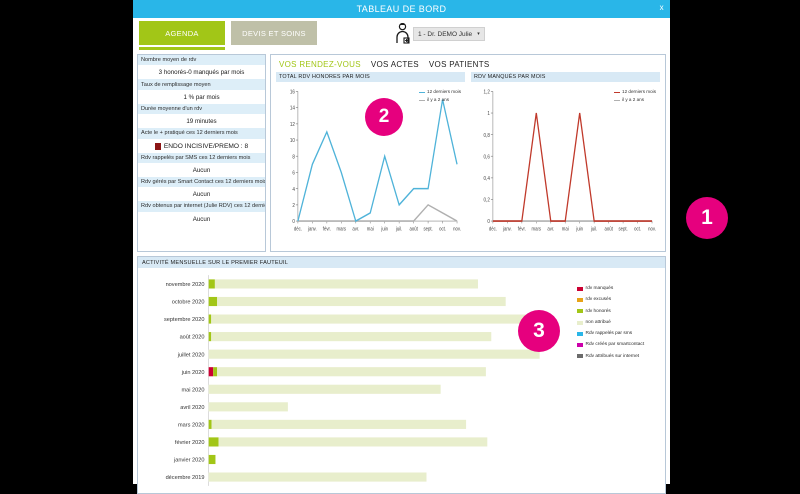 The height and width of the screenshot is (494, 800). What do you see at coordinates (487, 157) in the screenshot?
I see `svg-text: 0,6` at bounding box center [487, 157].